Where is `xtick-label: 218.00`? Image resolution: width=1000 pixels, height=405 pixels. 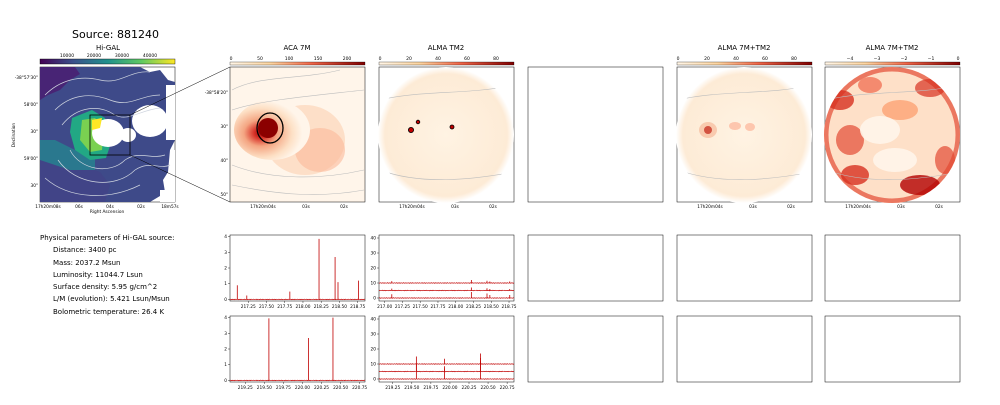
xtick-label: 218.00 is located at coordinates (302, 307).